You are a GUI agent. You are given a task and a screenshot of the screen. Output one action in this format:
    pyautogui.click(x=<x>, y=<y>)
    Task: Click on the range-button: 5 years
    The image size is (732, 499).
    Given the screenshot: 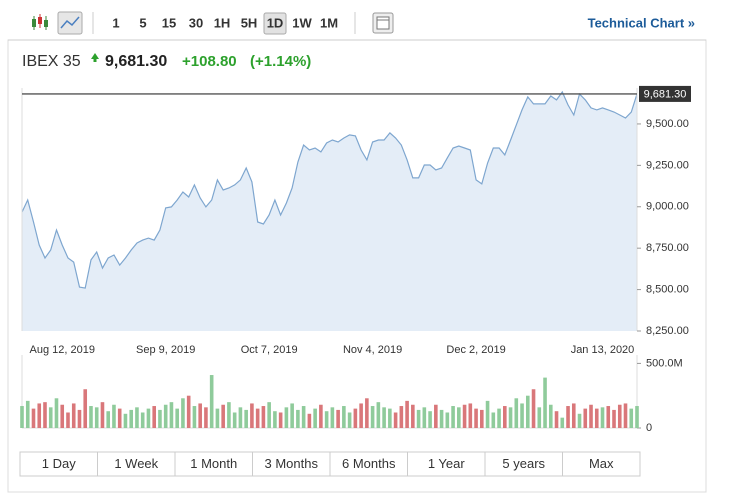 What is the action you would take?
    pyautogui.click(x=523, y=463)
    